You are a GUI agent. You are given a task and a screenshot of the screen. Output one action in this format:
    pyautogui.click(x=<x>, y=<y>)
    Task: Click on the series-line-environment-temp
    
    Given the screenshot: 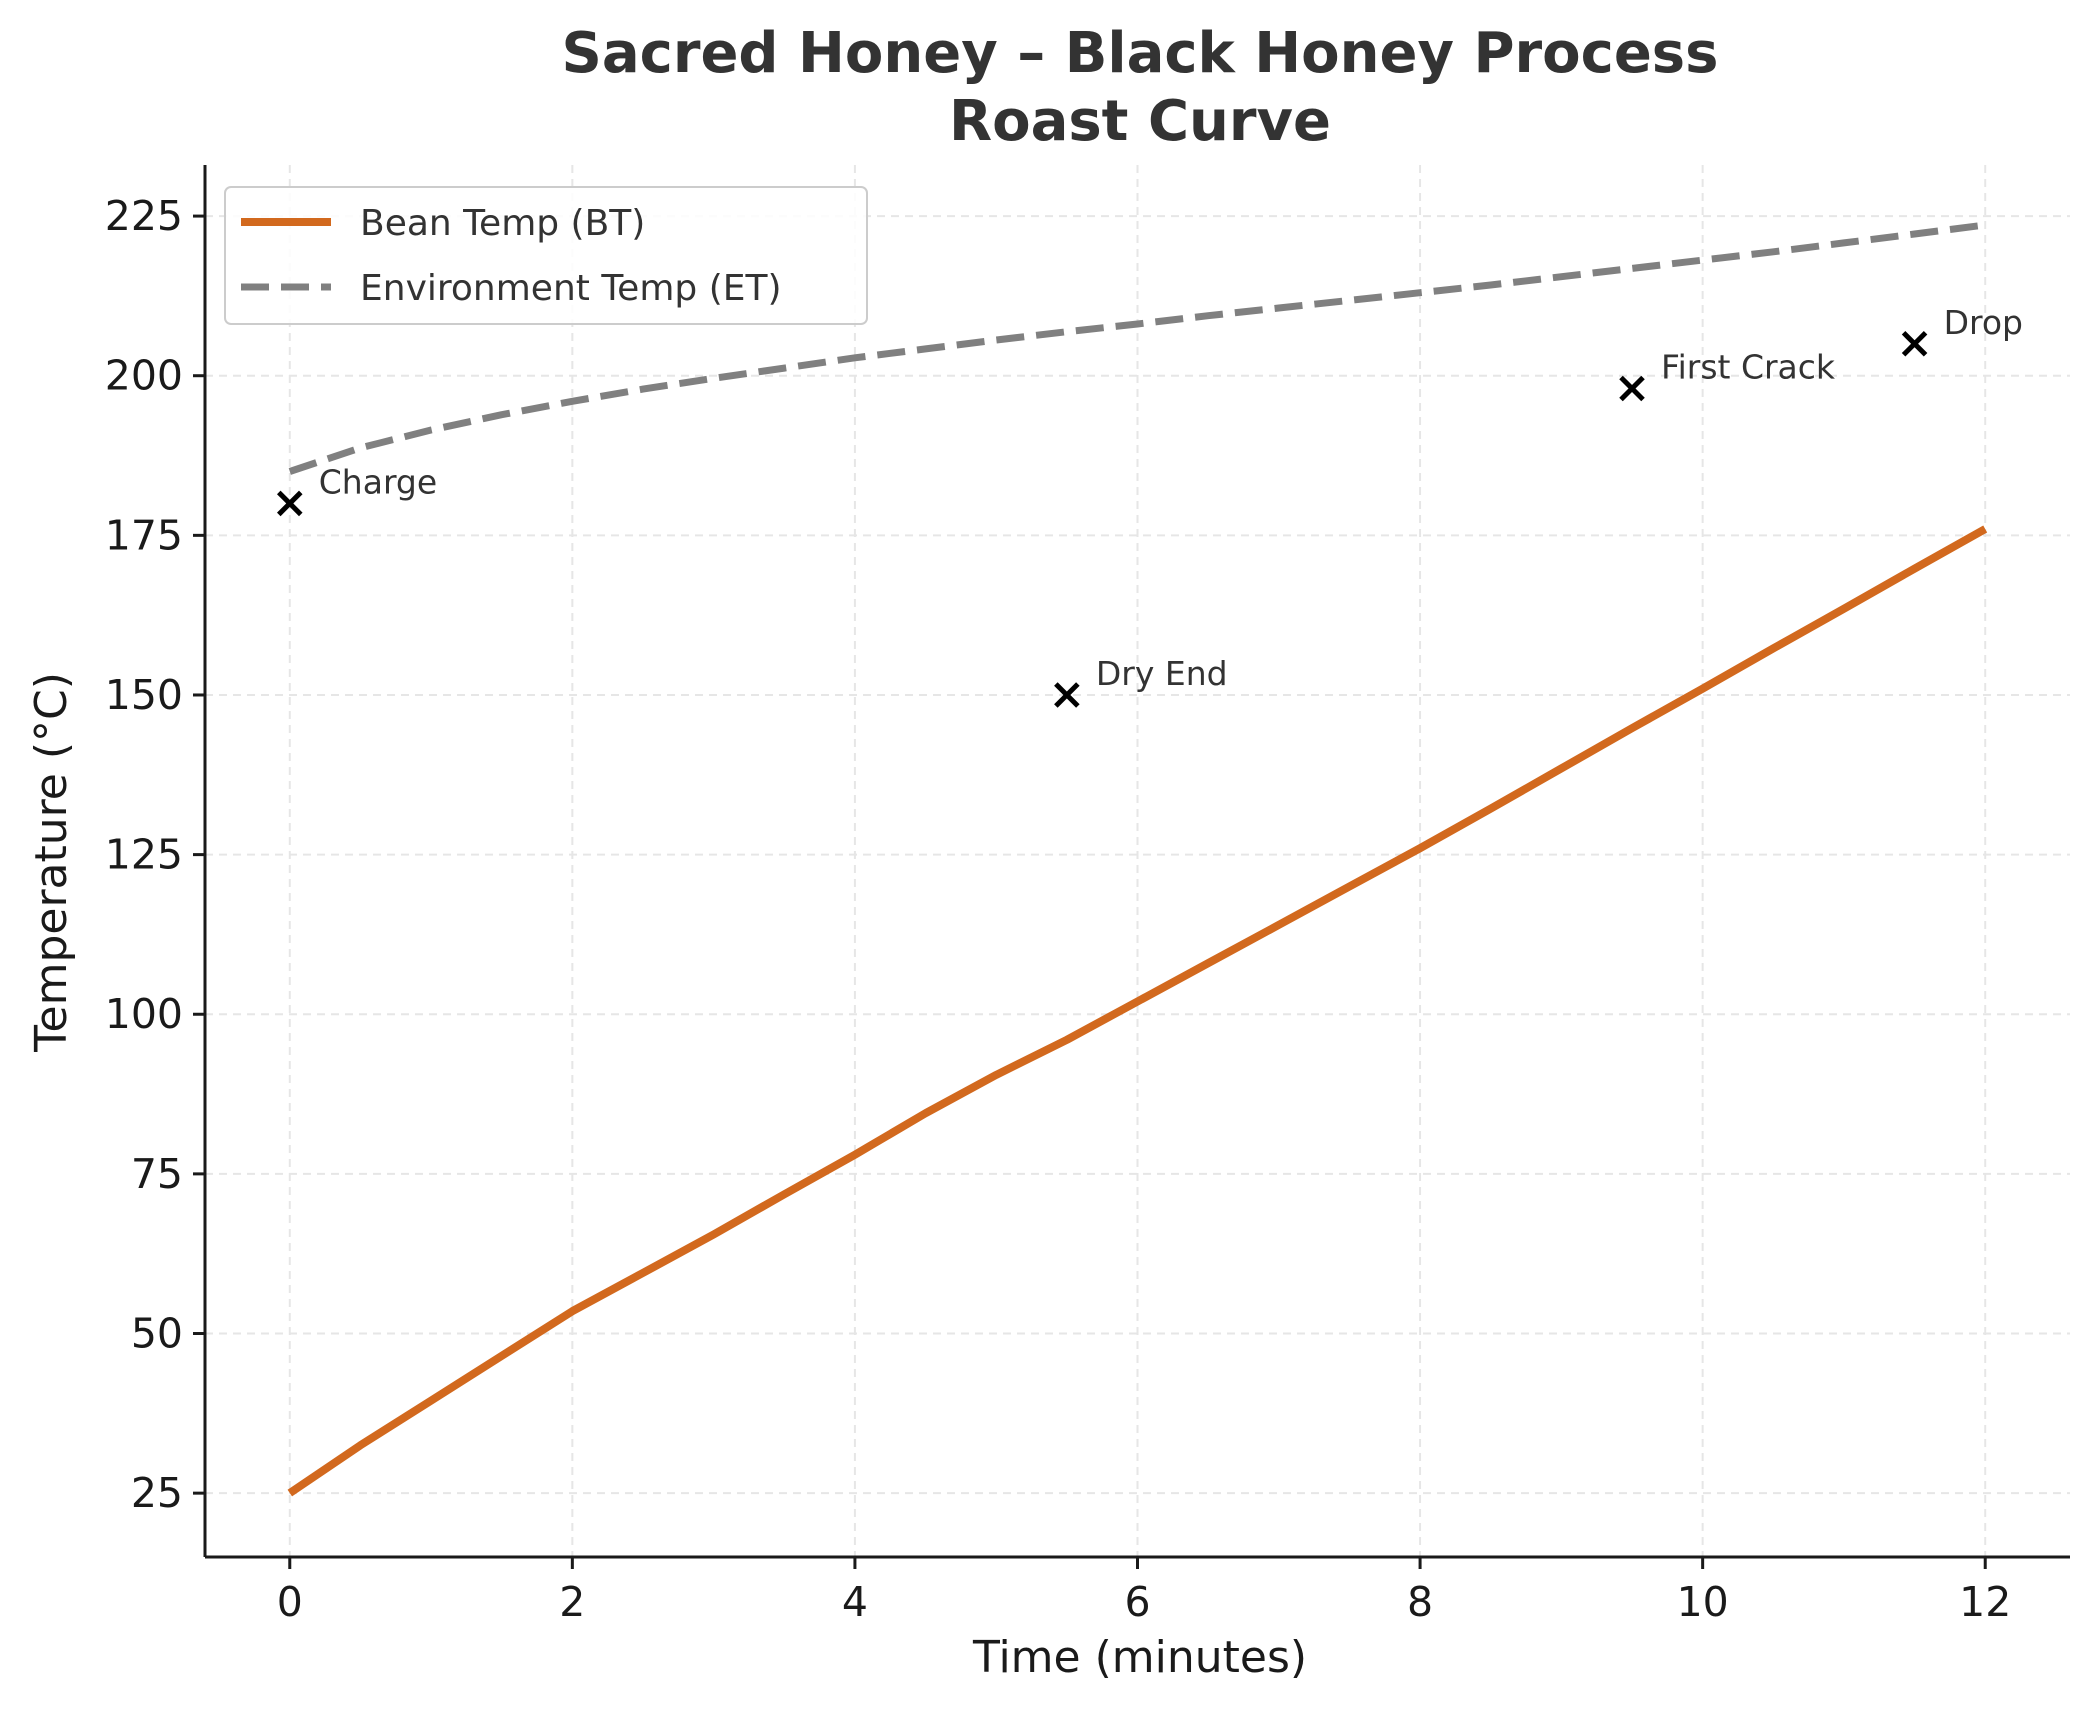 What is the action you would take?
    pyautogui.click(x=1137, y=348)
    